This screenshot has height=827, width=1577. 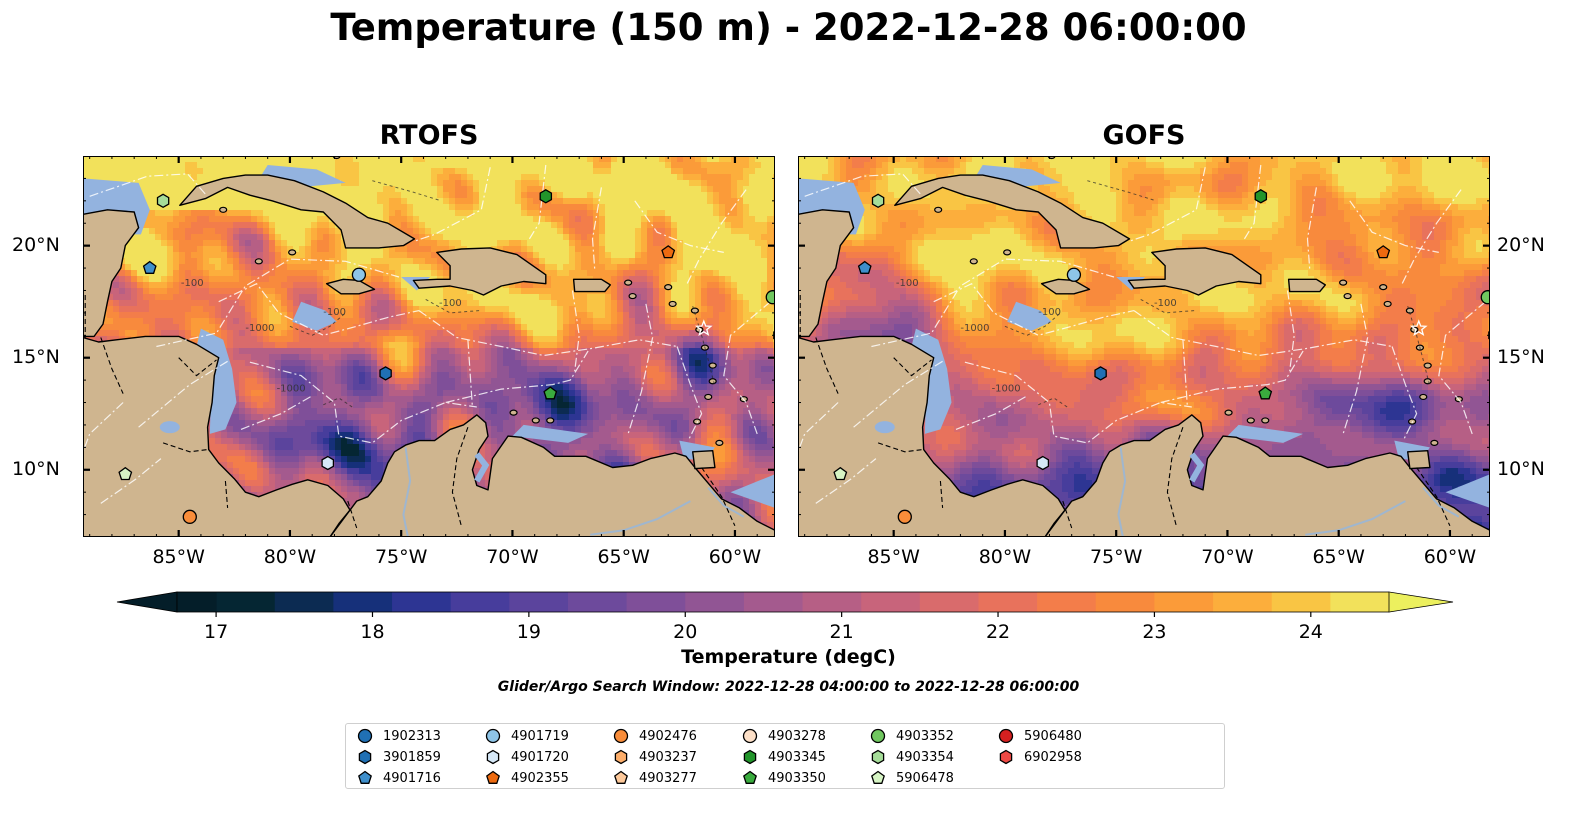 I want to click on legend-marker-hexagon-icon, so click(x=750, y=757).